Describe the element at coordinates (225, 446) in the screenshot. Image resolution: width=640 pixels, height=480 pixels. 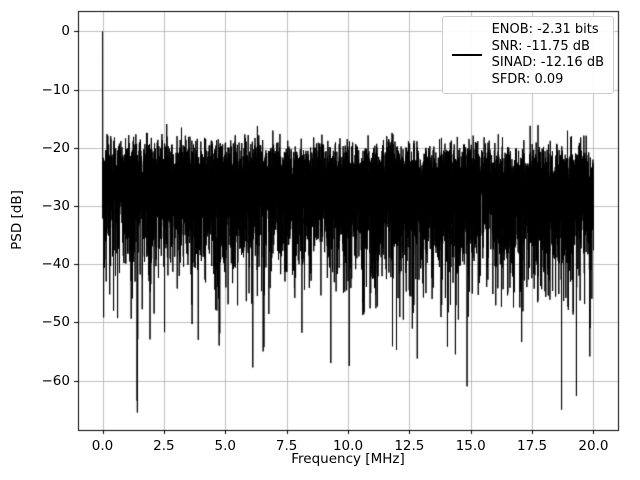
I see `x-tick-label: 5.0` at that location.